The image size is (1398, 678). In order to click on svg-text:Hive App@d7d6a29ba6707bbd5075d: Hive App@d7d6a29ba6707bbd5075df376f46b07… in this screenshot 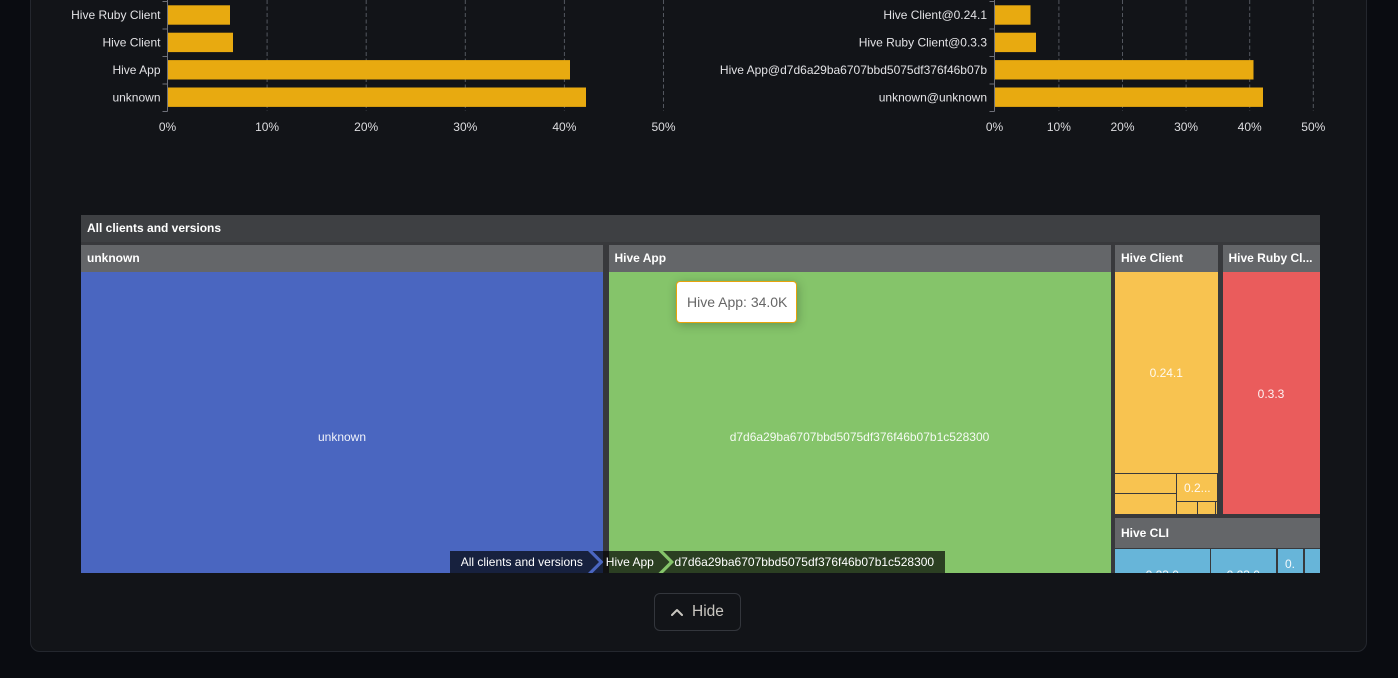, I will do `click(853, 70)`.